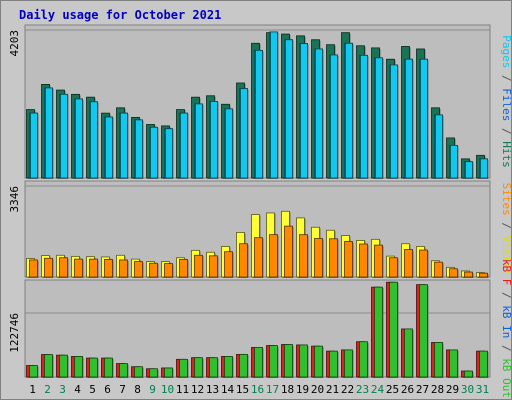 Image resolution: width=512 pixels, height=400 pixels. I want to click on day-label-26: 26, so click(407, 389).